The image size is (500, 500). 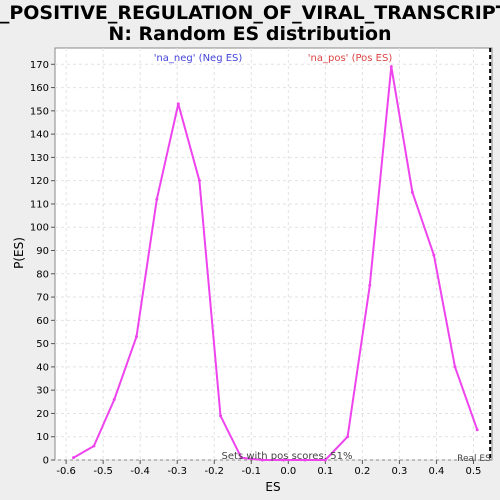 What do you see at coordinates (42, 344) in the screenshot?
I see `y-tick-label: 50` at bounding box center [42, 344].